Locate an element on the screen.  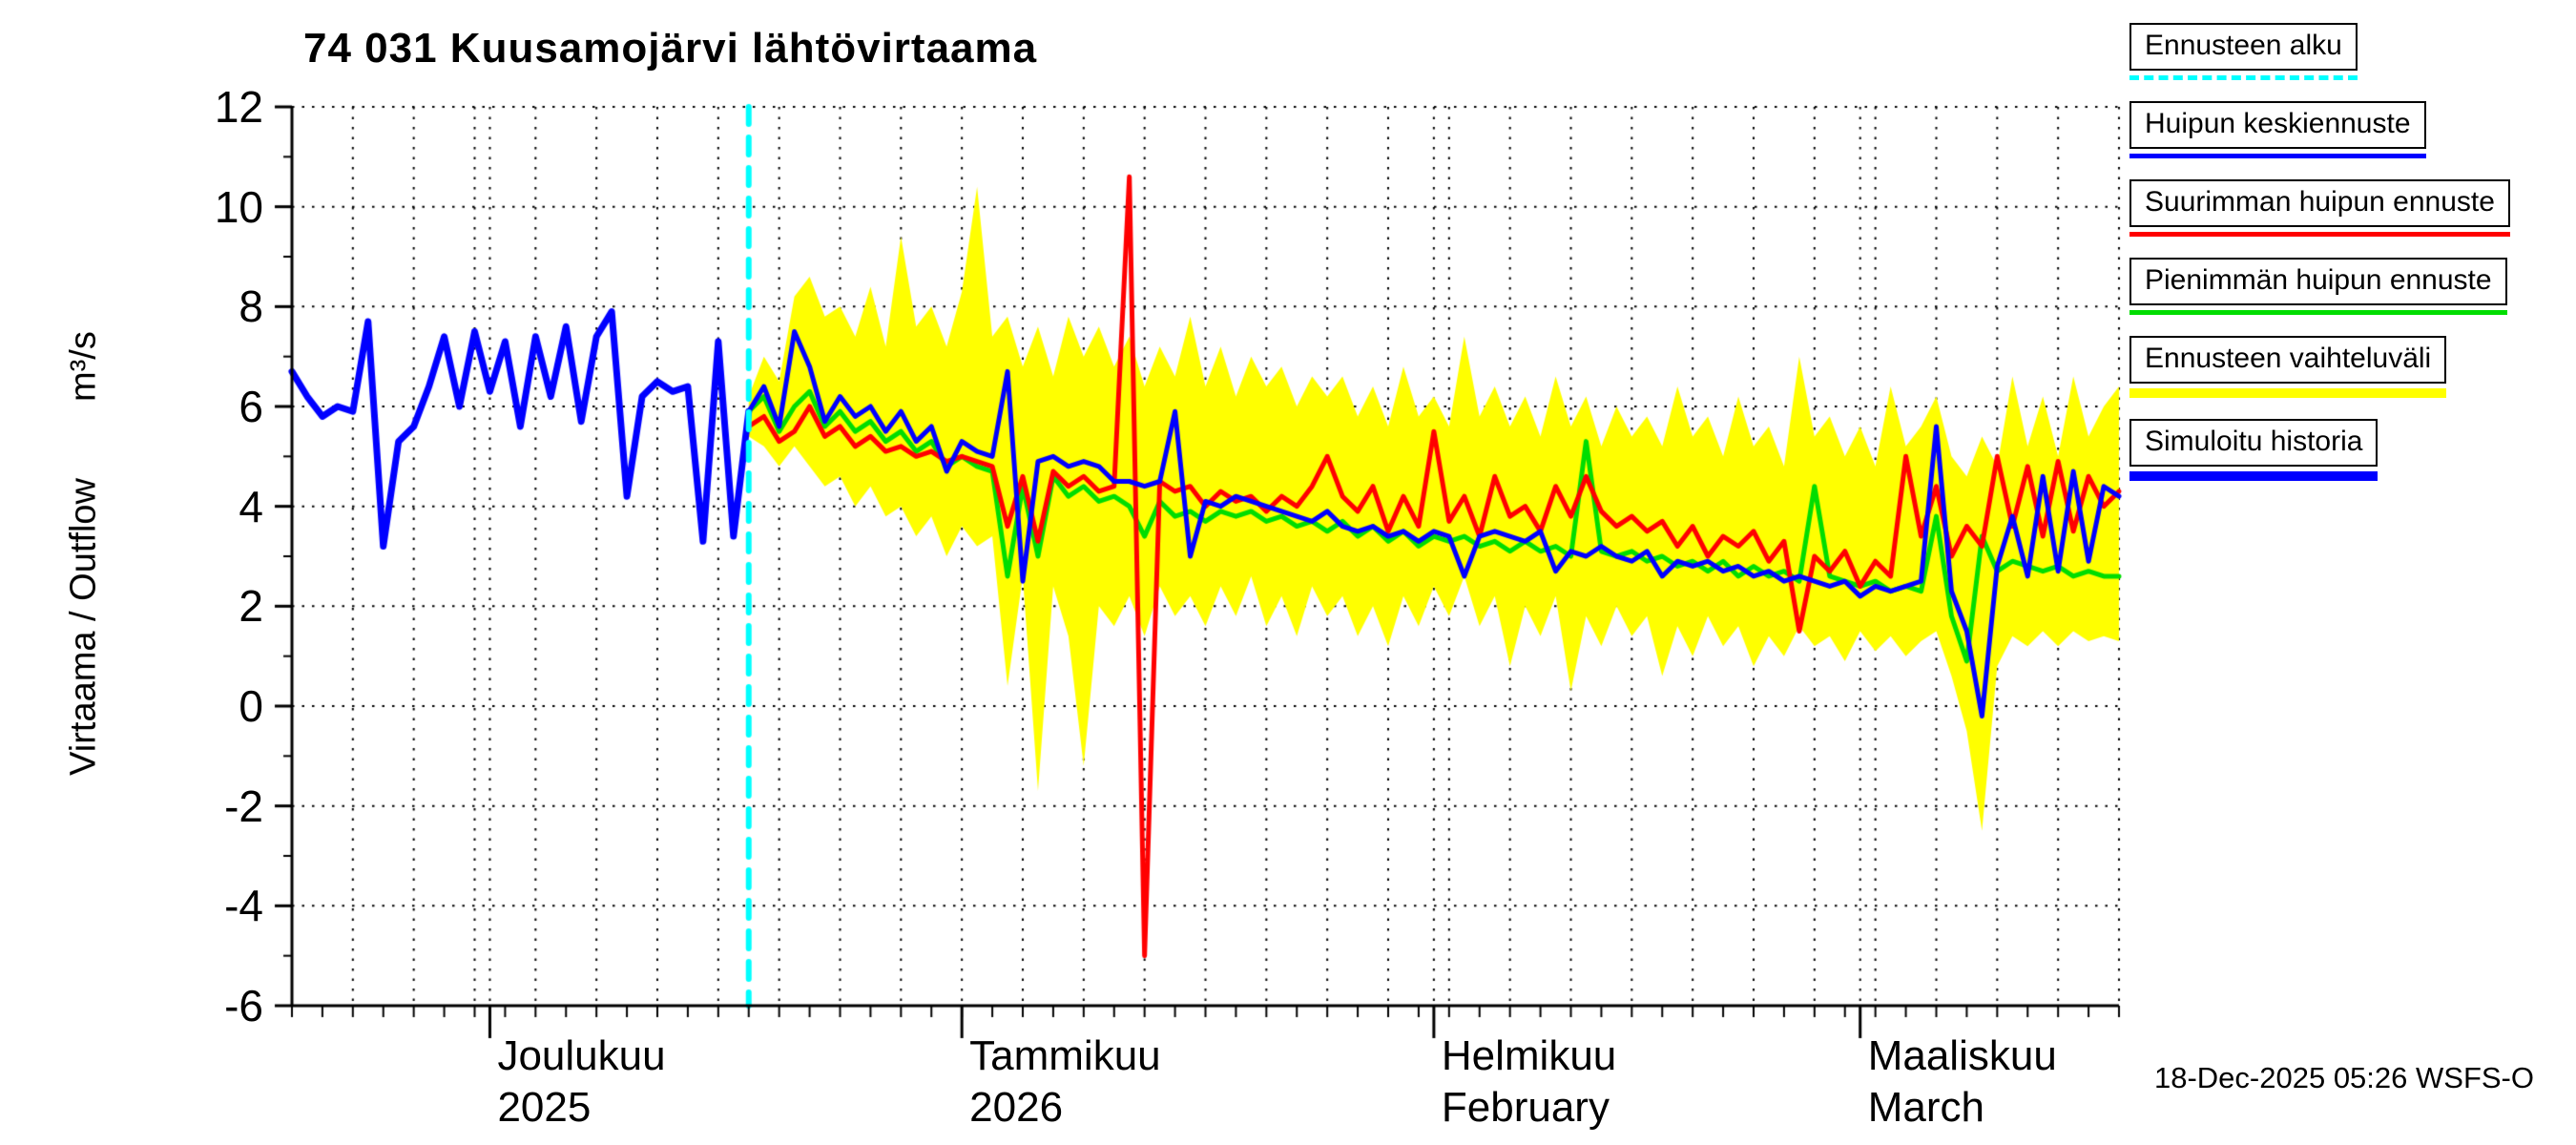
y-tick-label: 0 is located at coordinates (251, 706).